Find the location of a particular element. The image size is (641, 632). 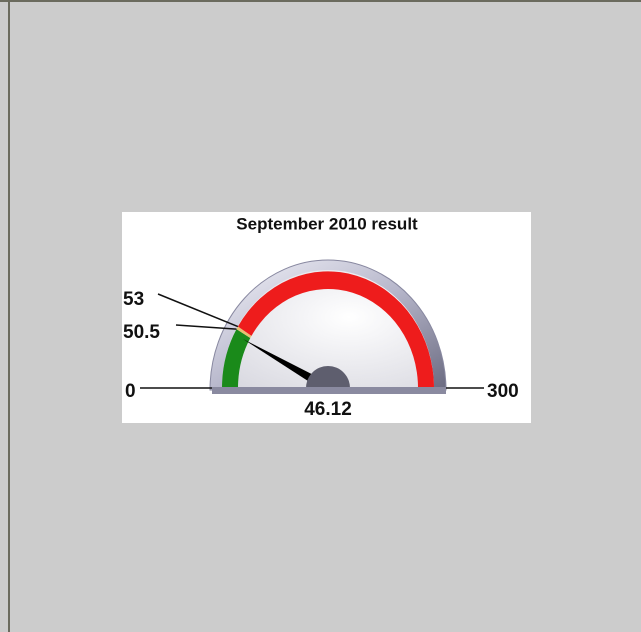

gauge-base is located at coordinates (329, 390).